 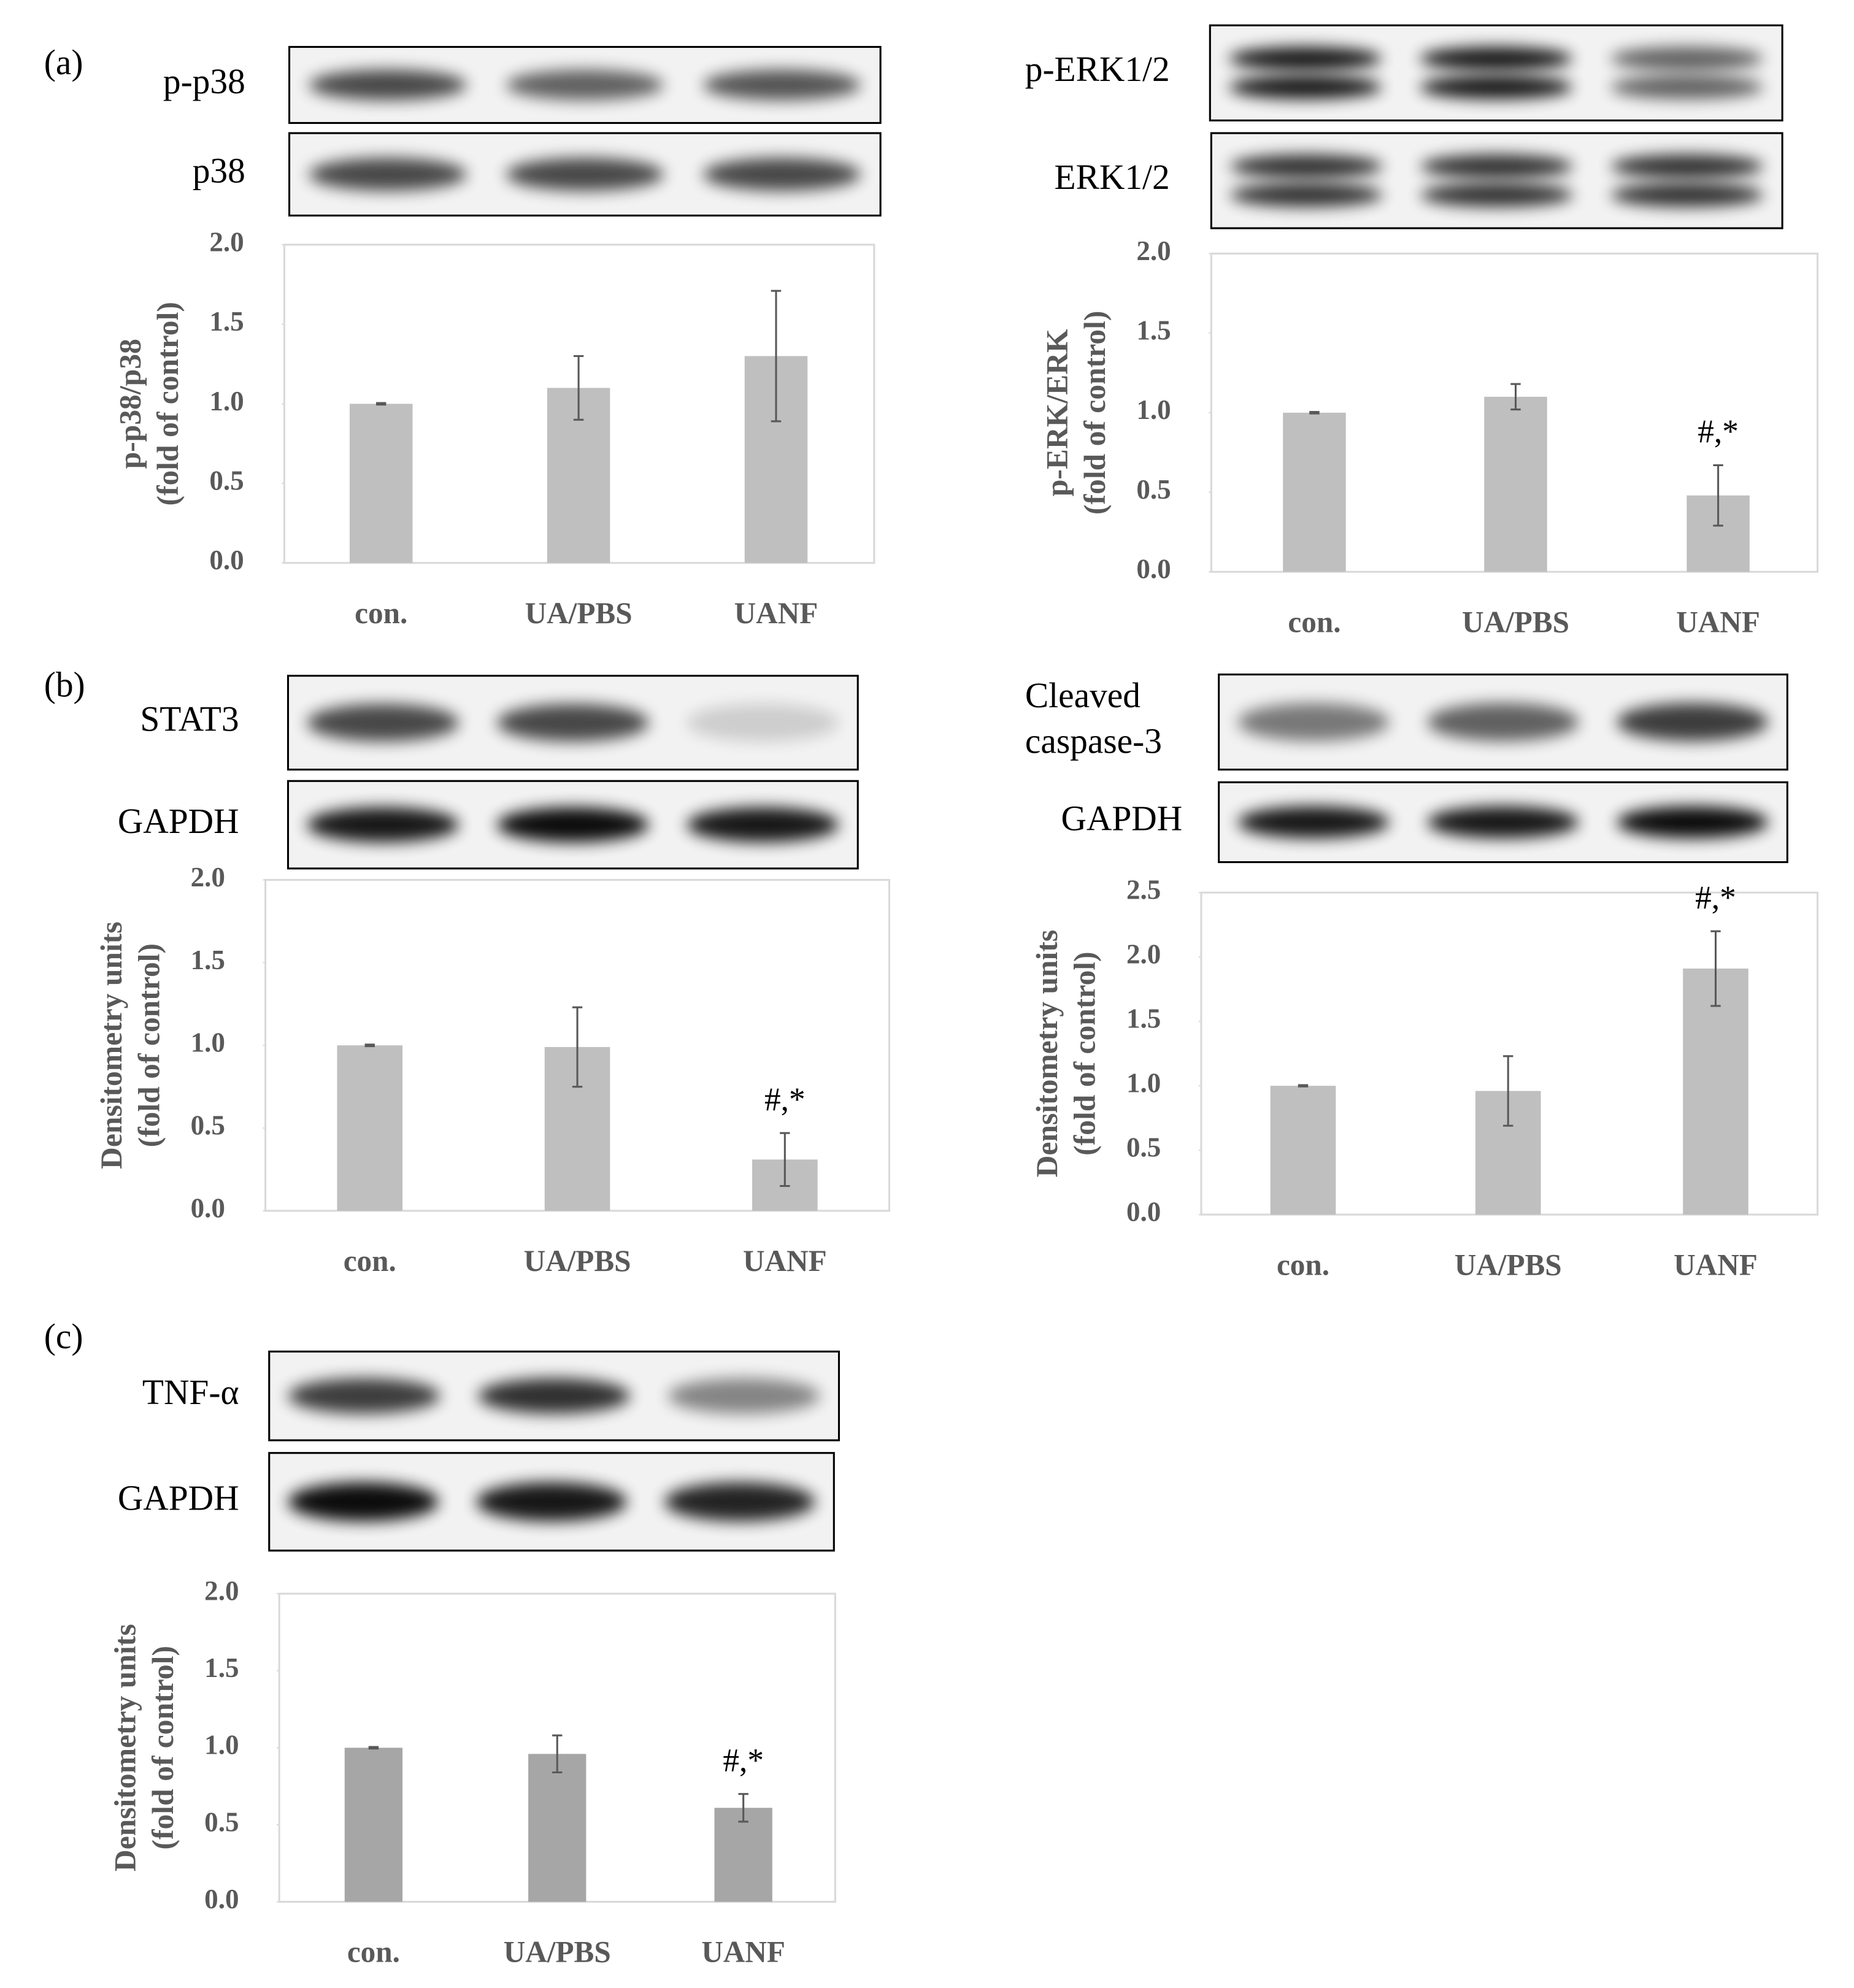 What do you see at coordinates (204, 82) in the screenshot?
I see `blot-label: p-p38` at bounding box center [204, 82].